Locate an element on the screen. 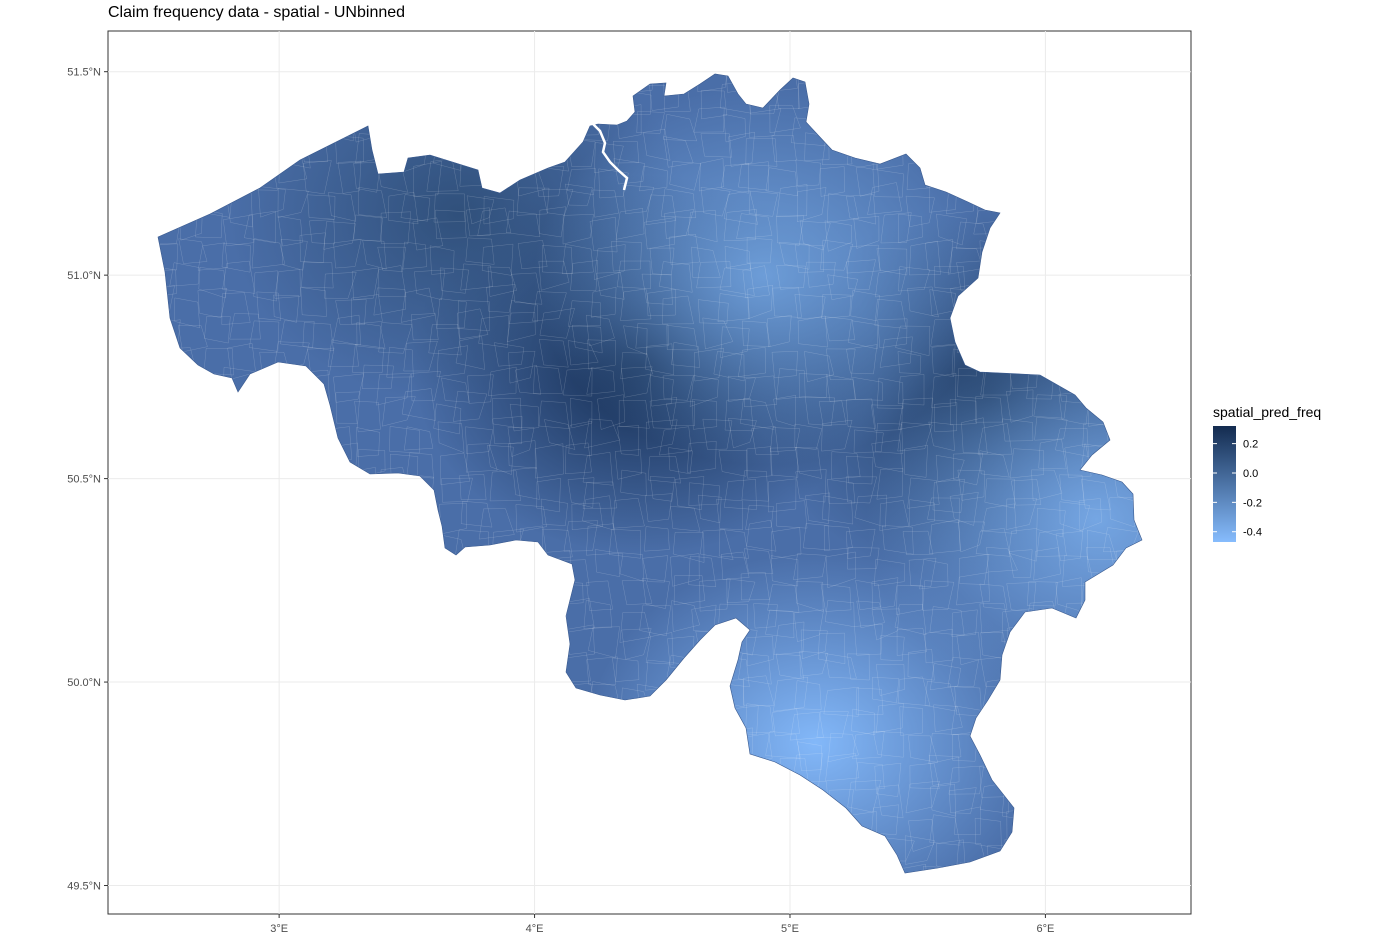 The image size is (1400, 941). x-tick-label: 5°E is located at coordinates (790, 929).